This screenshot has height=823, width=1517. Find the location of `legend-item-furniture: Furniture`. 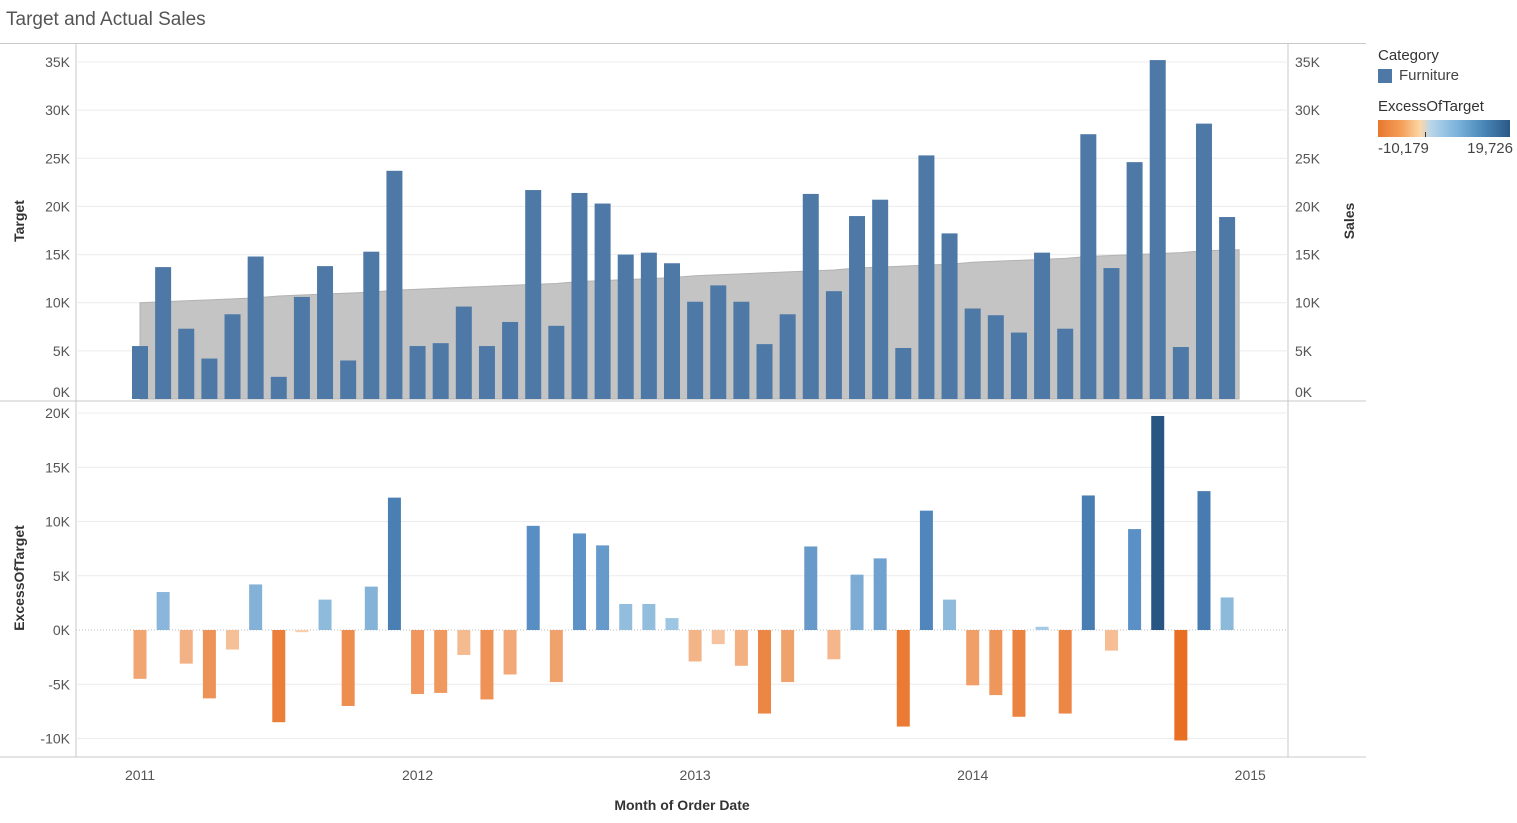

legend-item-furniture: Furniture is located at coordinates (1445, 75).